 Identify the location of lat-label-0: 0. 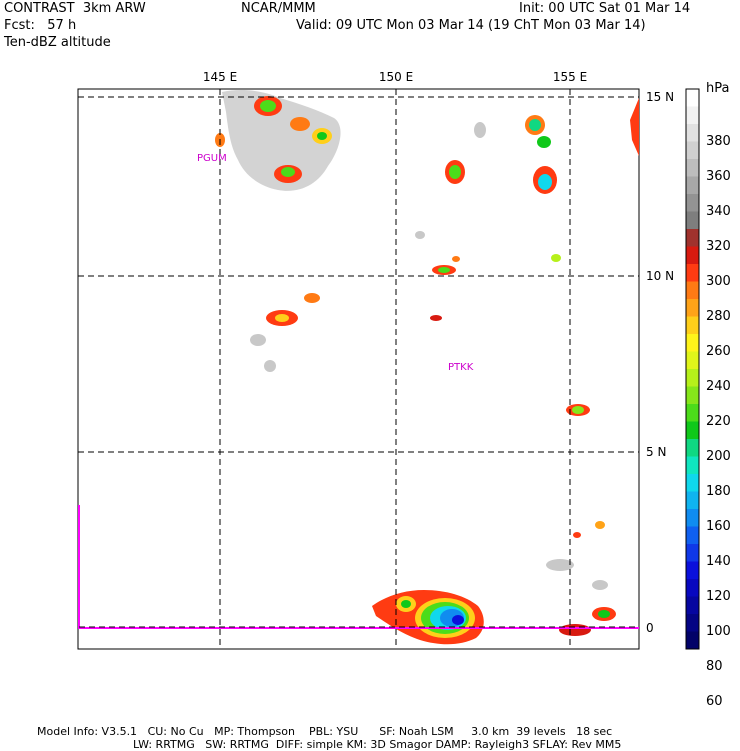
(650, 628).